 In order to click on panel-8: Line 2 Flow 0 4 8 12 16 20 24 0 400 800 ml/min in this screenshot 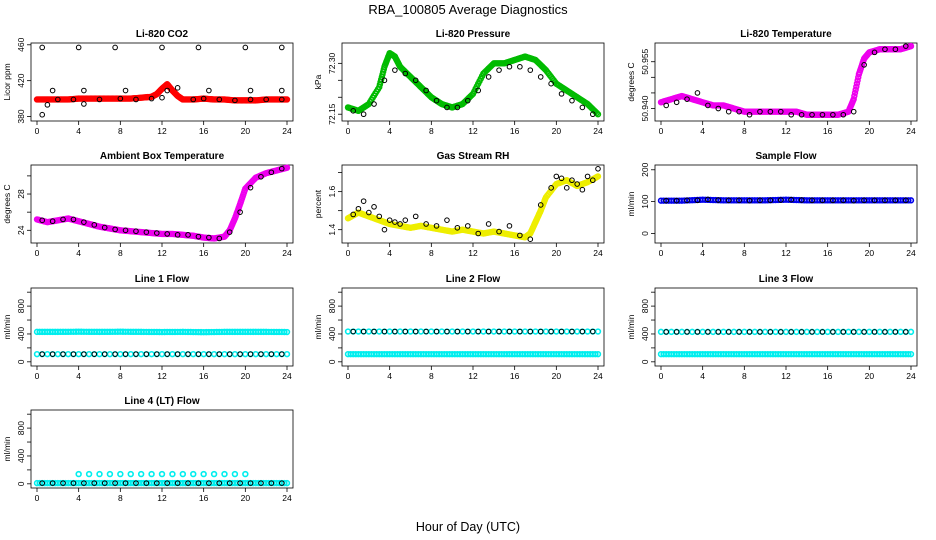, I will do `click(459, 327)`.